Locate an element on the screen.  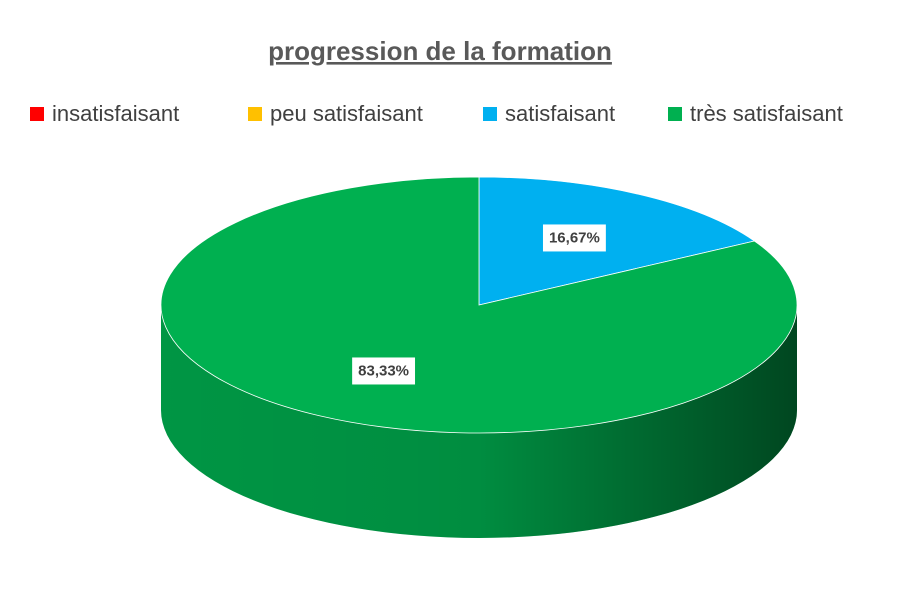
legend-label: satisfaisant is located at coordinates (560, 113).